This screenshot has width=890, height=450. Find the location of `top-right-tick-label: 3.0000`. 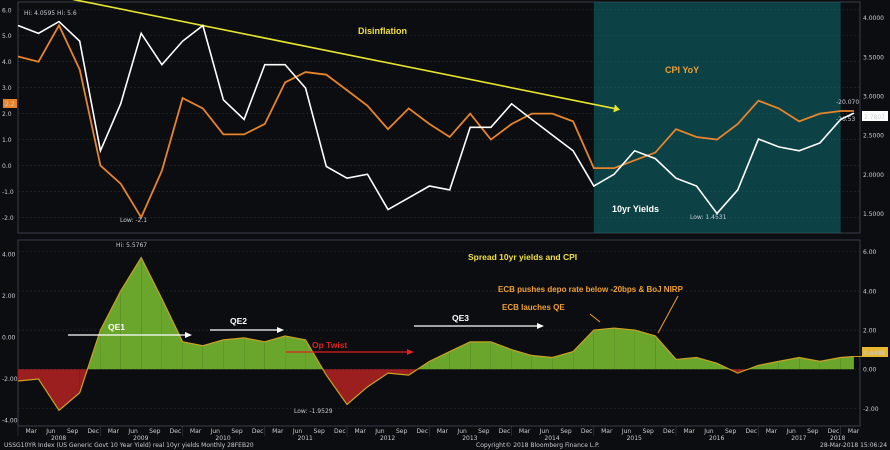

top-right-tick-label: 3.0000 is located at coordinates (873, 96).